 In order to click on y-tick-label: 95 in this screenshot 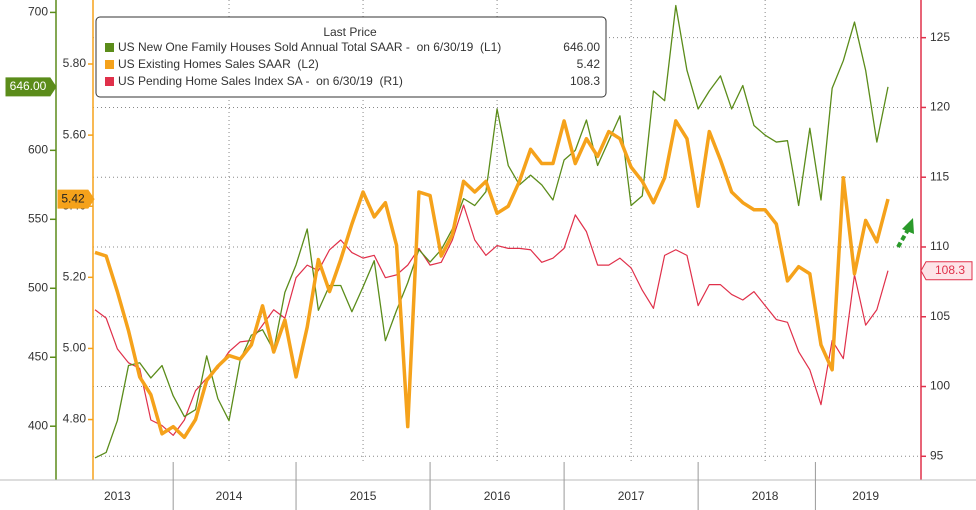, I will do `click(937, 455)`.